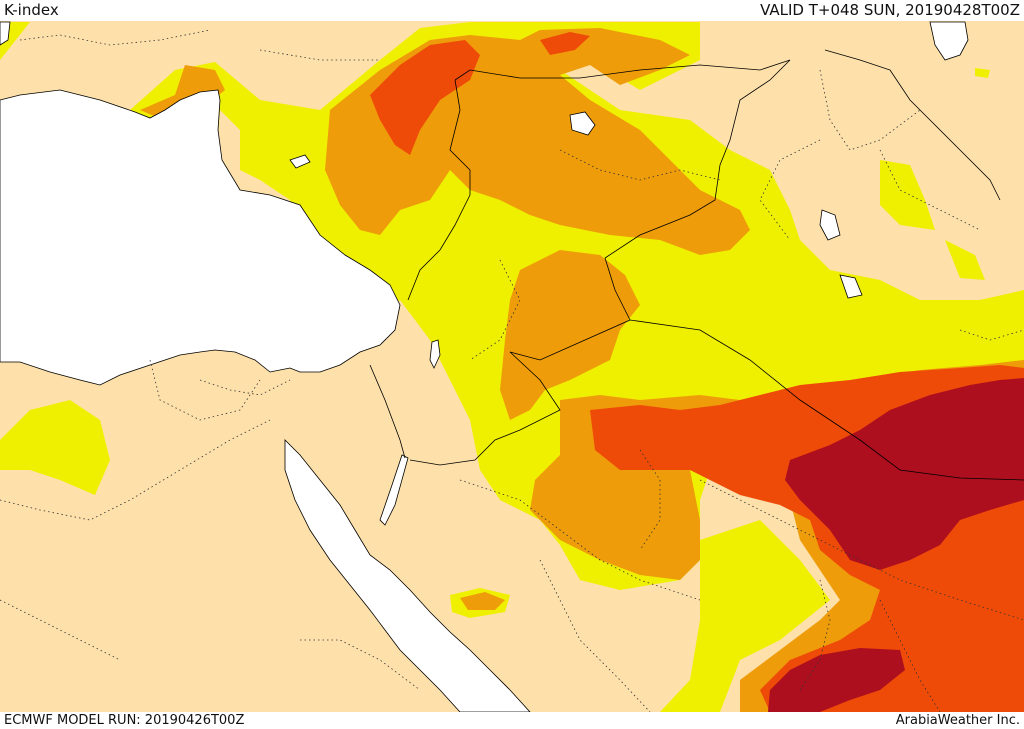  Describe the element at coordinates (124, 720) in the screenshot. I see `model-run: ECMWF MODEL RUN: 20190426T00Z` at that location.